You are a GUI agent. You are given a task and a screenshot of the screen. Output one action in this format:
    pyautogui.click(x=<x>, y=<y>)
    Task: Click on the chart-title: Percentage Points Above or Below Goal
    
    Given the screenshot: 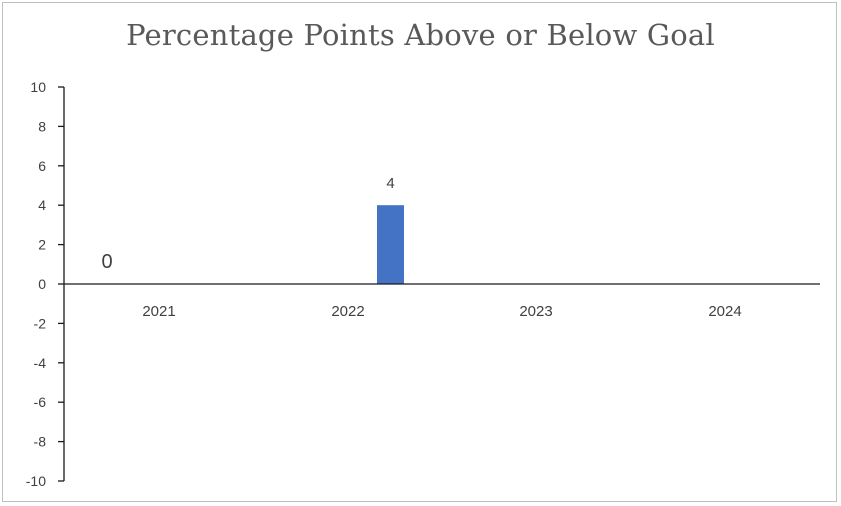 What is the action you would take?
    pyautogui.click(x=420, y=35)
    